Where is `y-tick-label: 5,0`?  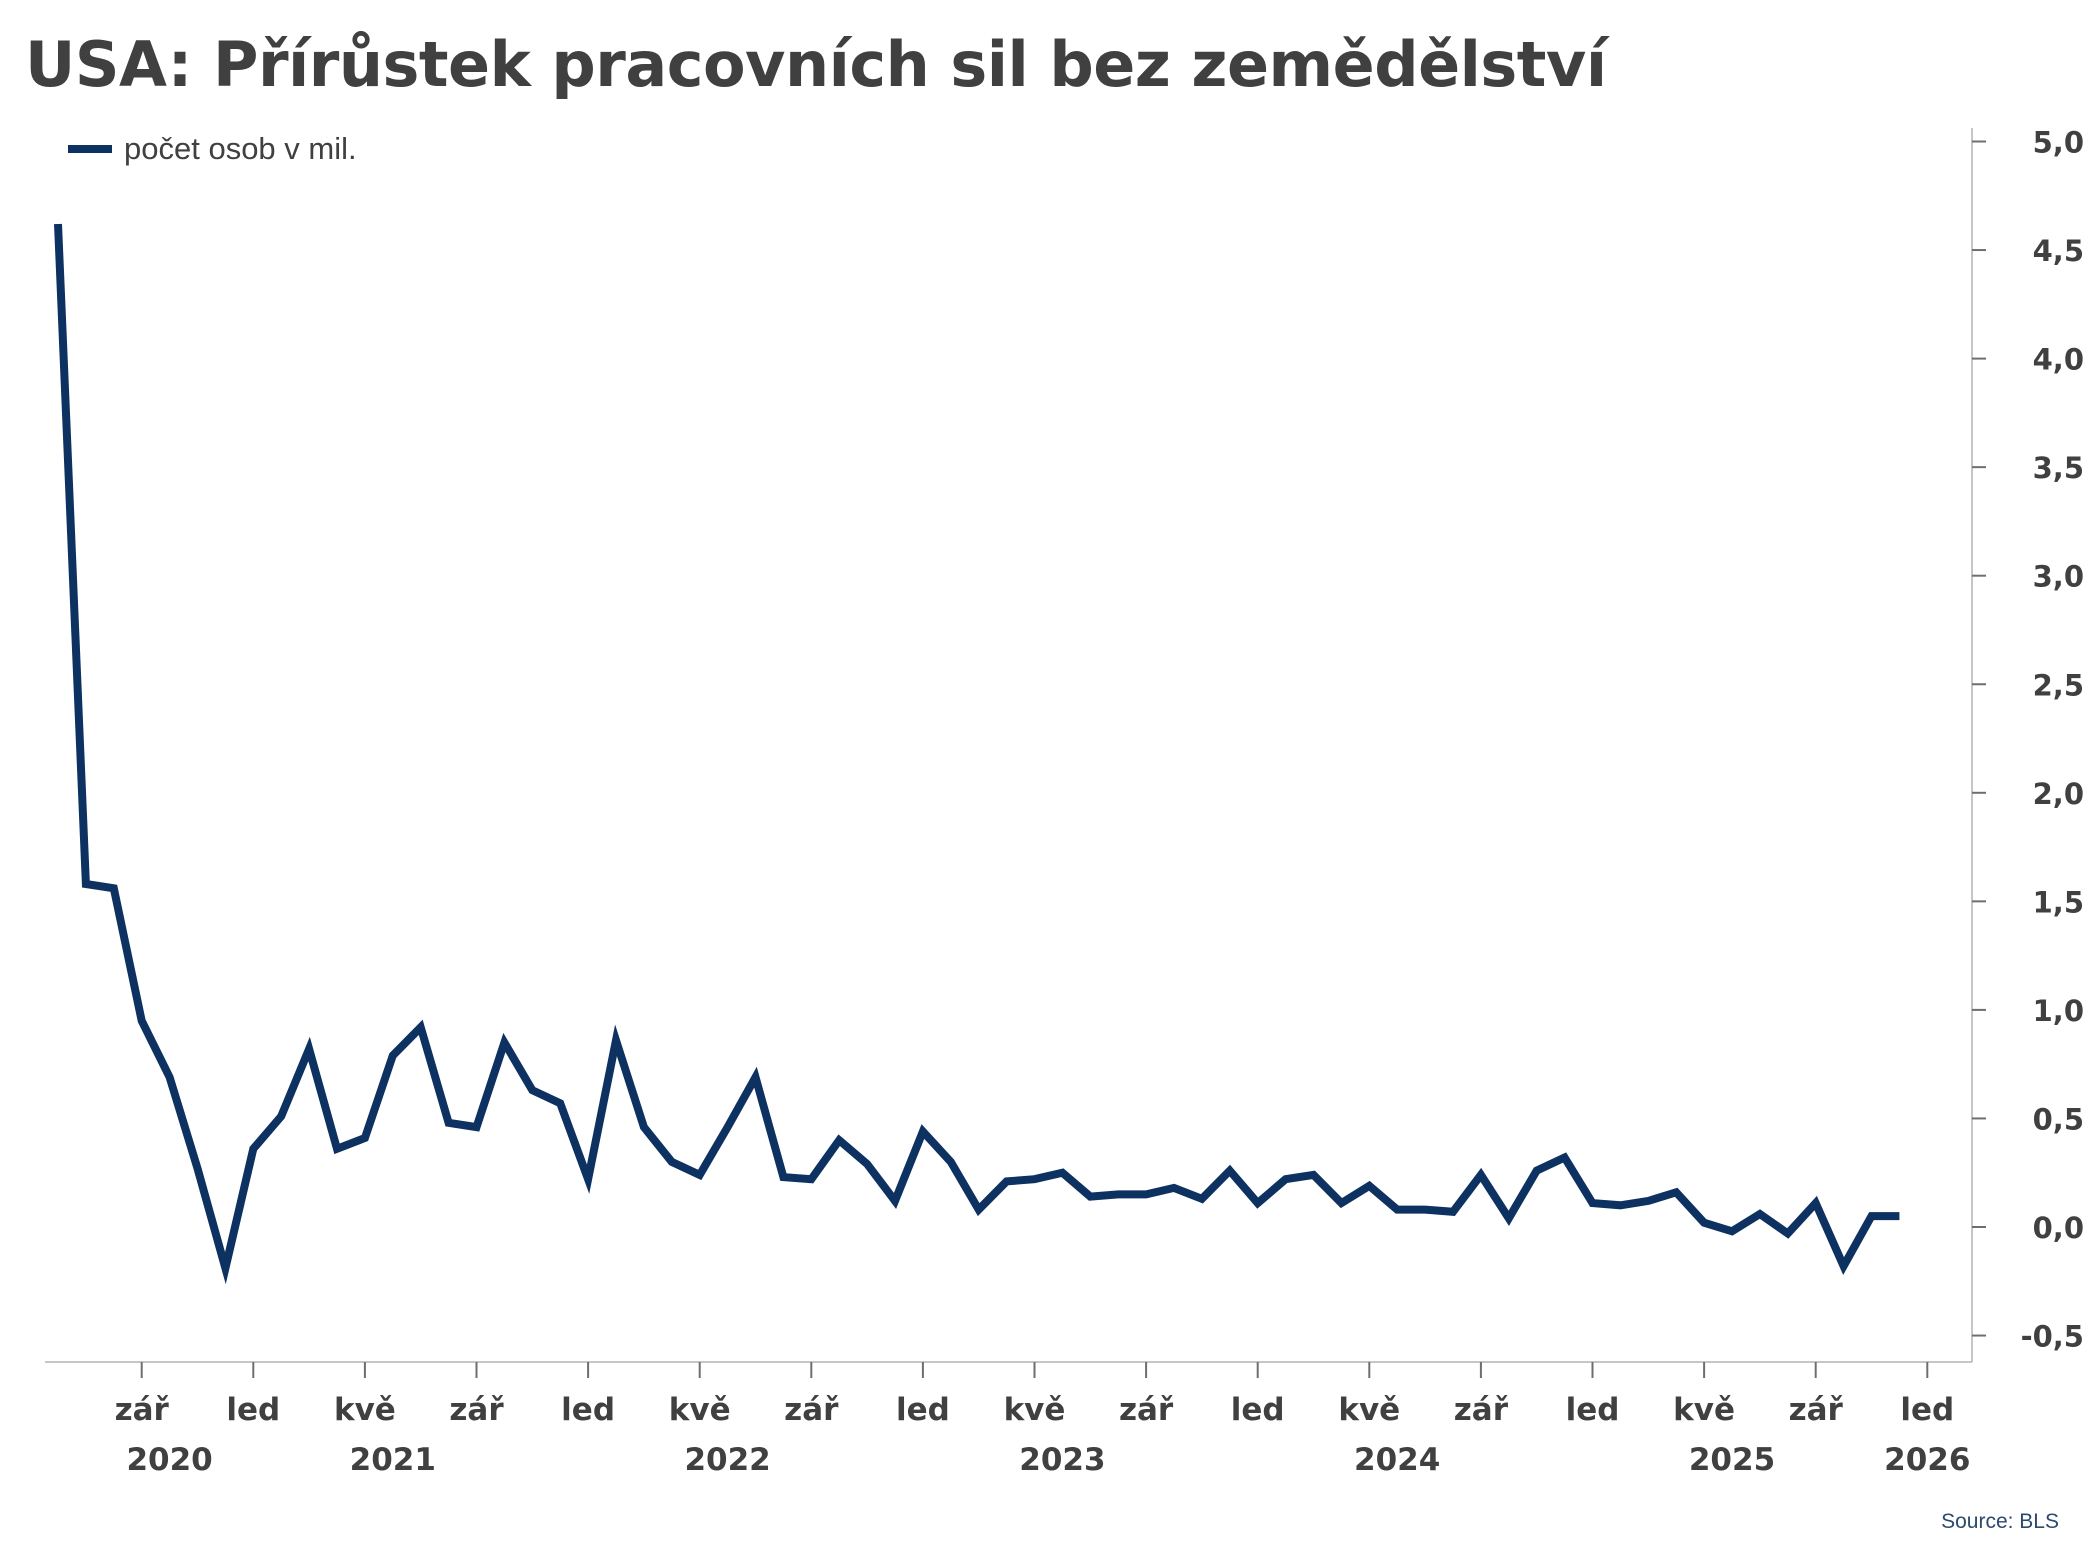
y-tick-label: 5,0 is located at coordinates (2058, 143).